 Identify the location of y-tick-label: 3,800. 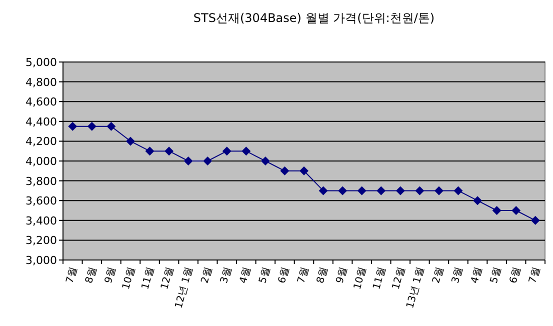
(41, 181).